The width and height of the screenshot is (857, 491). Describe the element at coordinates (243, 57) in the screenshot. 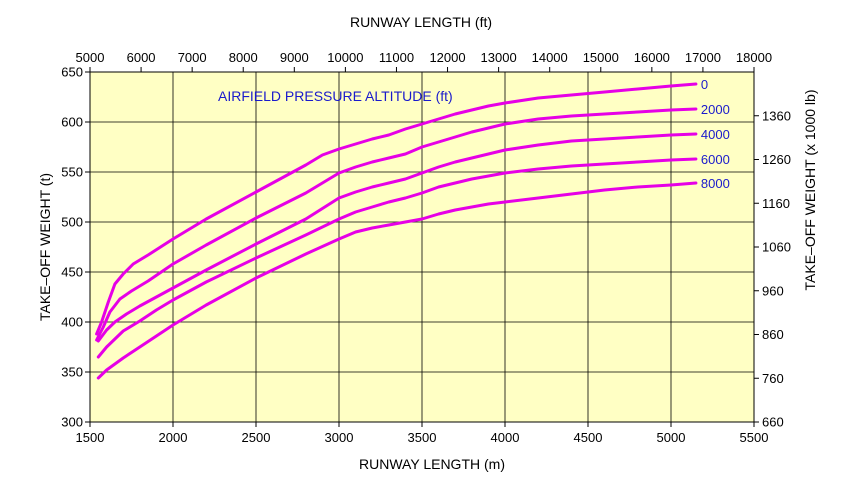

I see `x2-tick-label: 8000` at that location.